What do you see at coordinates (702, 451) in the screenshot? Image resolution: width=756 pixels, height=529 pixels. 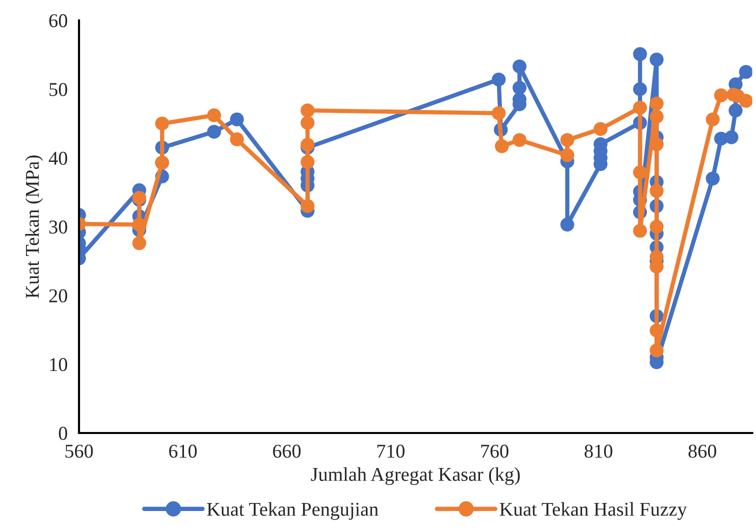 I see `x-tick-label: 860` at bounding box center [702, 451].